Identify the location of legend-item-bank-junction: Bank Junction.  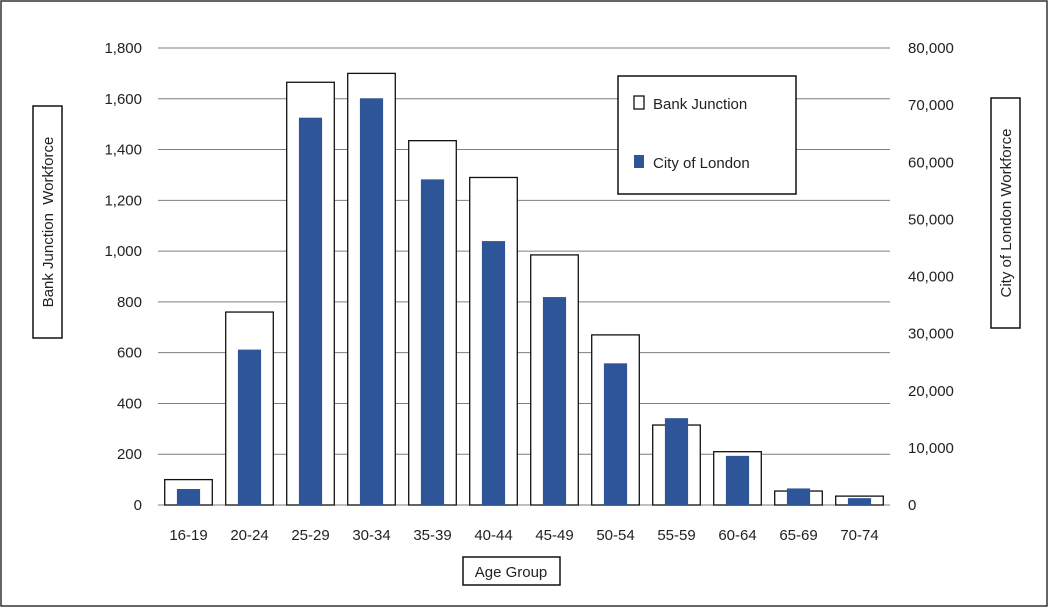
(690, 104).